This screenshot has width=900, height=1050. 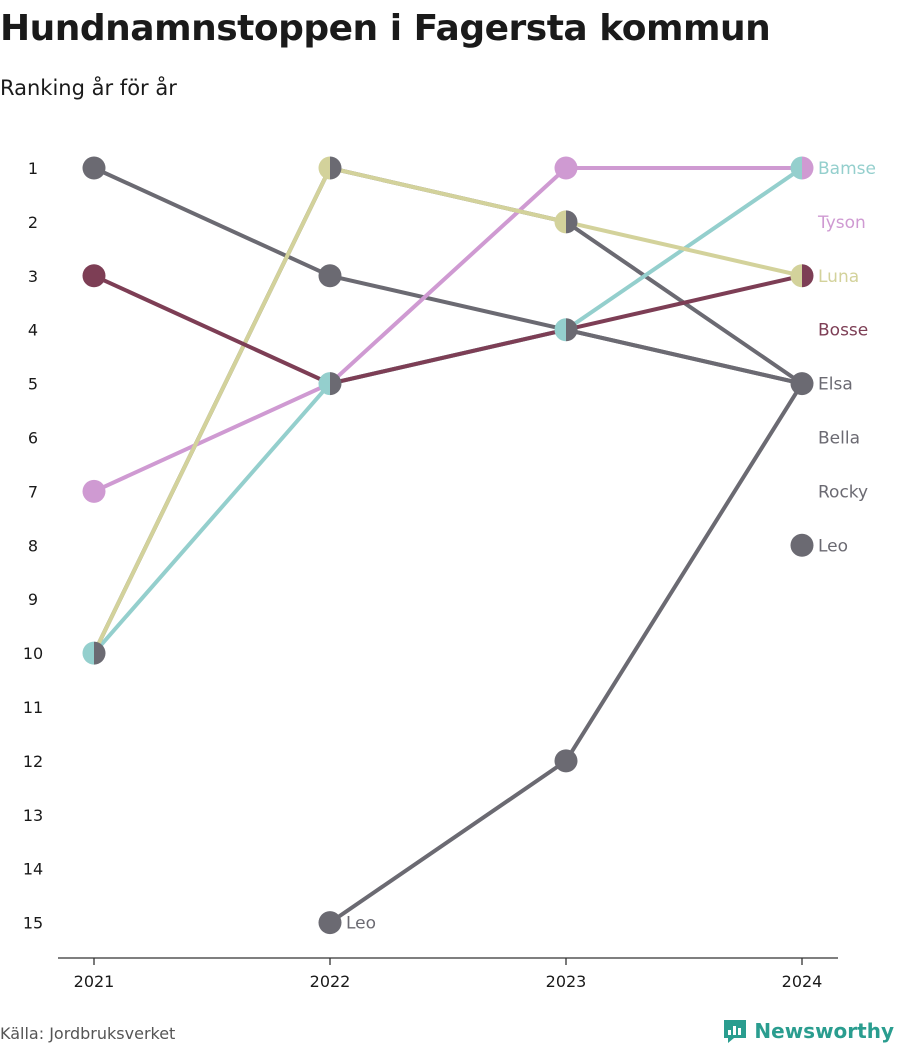 I want to click on data-point-2024-rank-3-right-half, so click(x=808, y=276).